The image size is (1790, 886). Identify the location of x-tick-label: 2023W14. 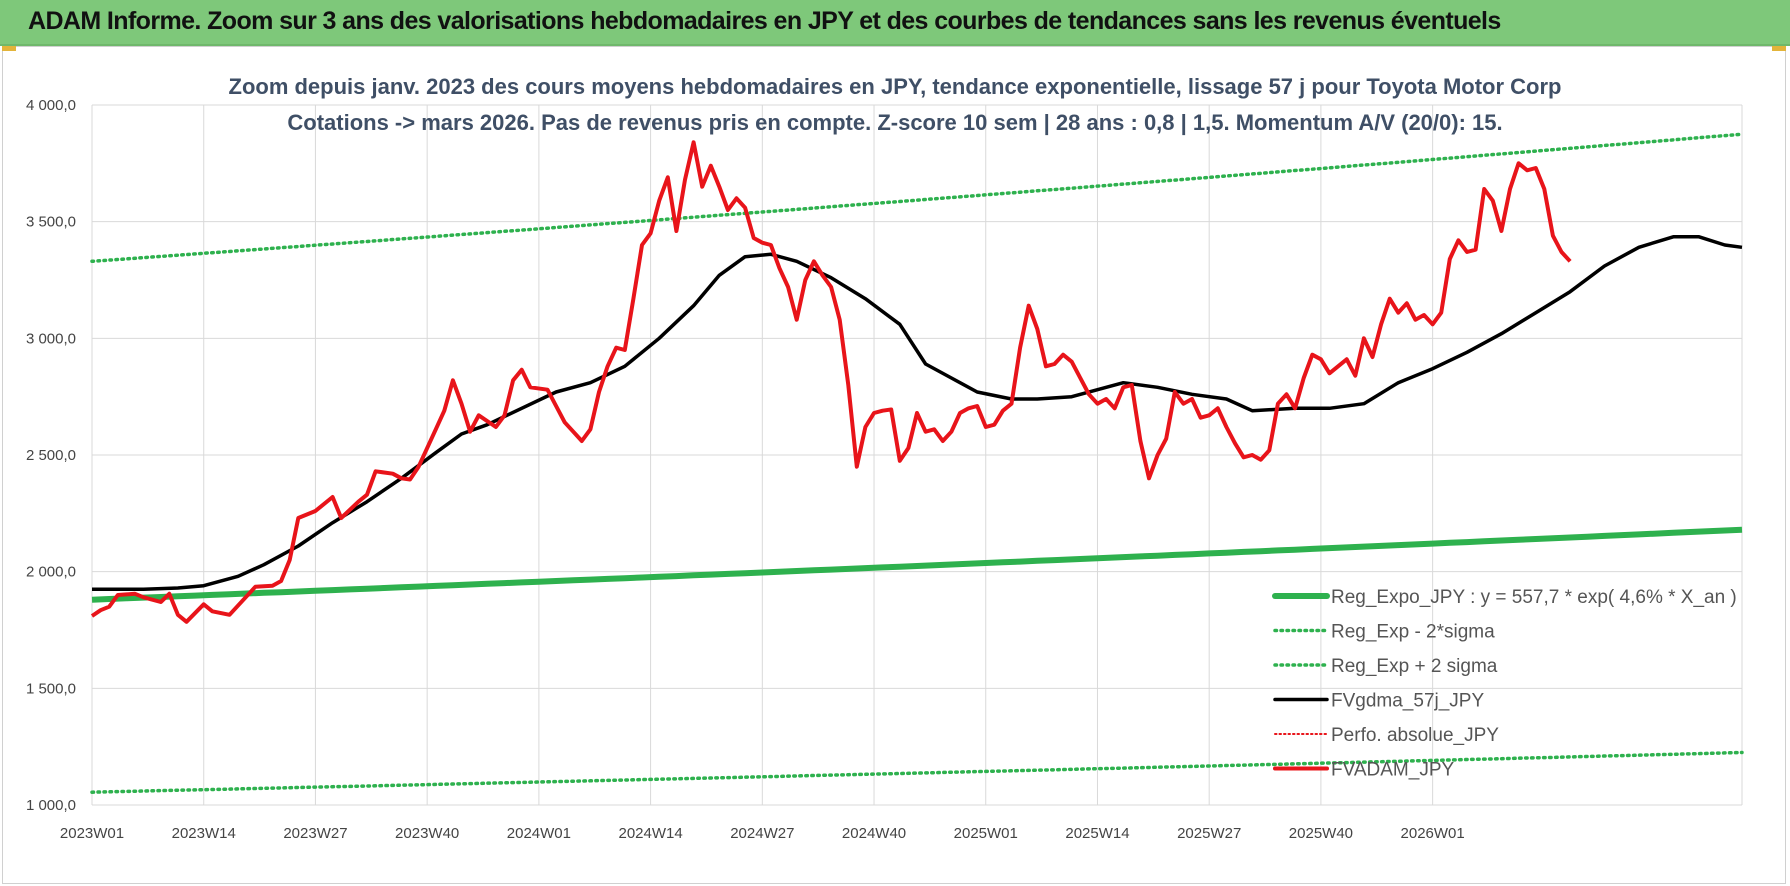
(204, 833).